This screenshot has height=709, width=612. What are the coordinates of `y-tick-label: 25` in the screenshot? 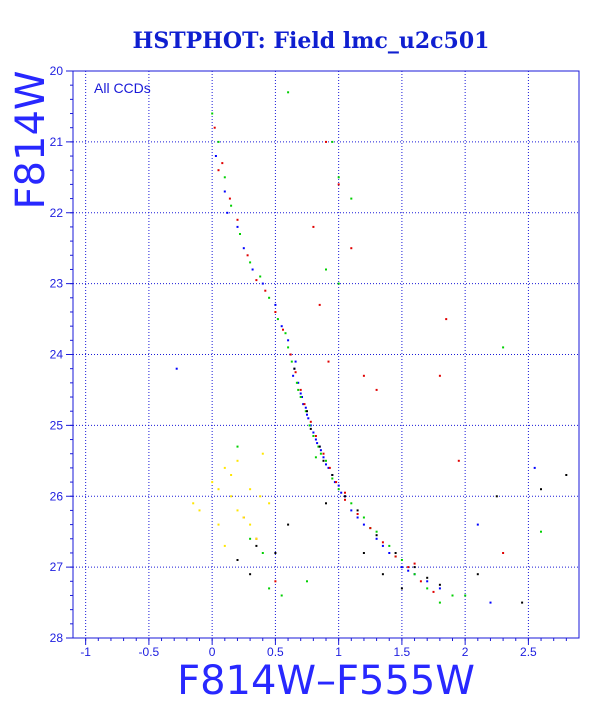 It's located at (57, 425).